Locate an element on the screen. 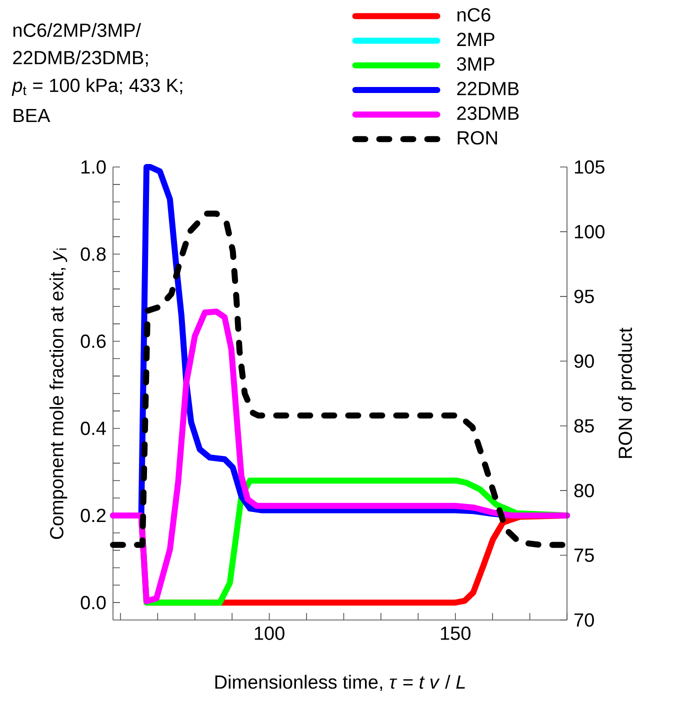  legend-label: 23DMB is located at coordinates (488, 113).